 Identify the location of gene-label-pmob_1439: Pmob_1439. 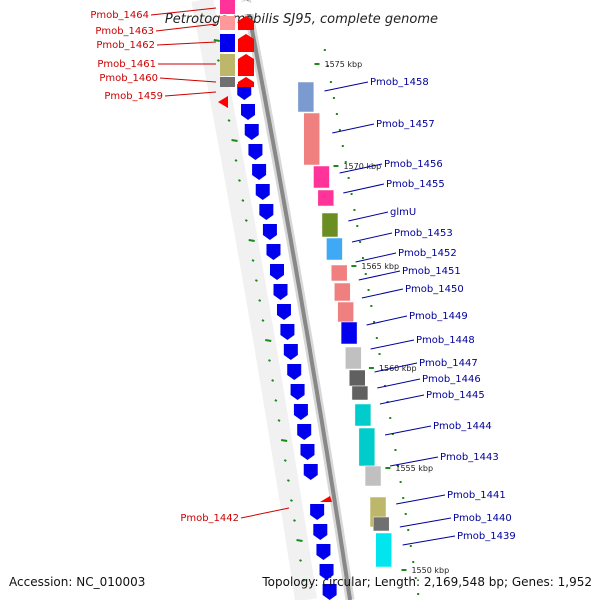
(486, 536).